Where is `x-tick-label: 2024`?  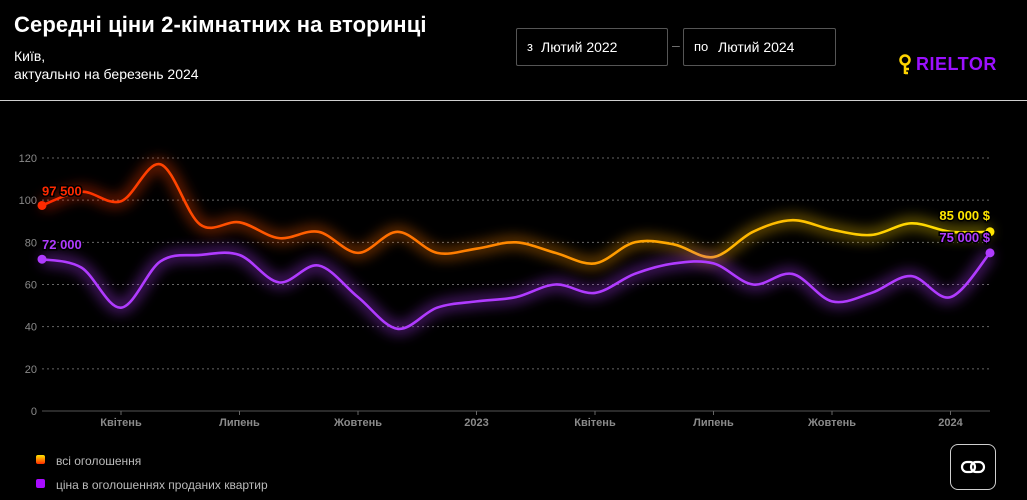
x-tick-label: 2024 is located at coordinates (950, 423).